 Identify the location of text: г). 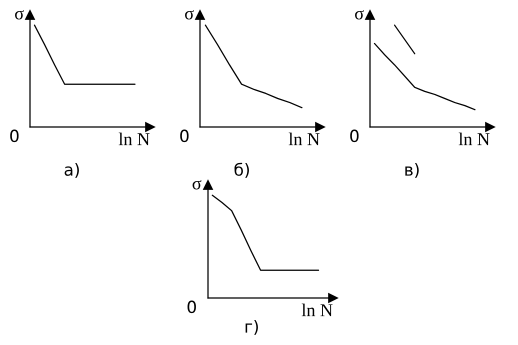
(252, 327).